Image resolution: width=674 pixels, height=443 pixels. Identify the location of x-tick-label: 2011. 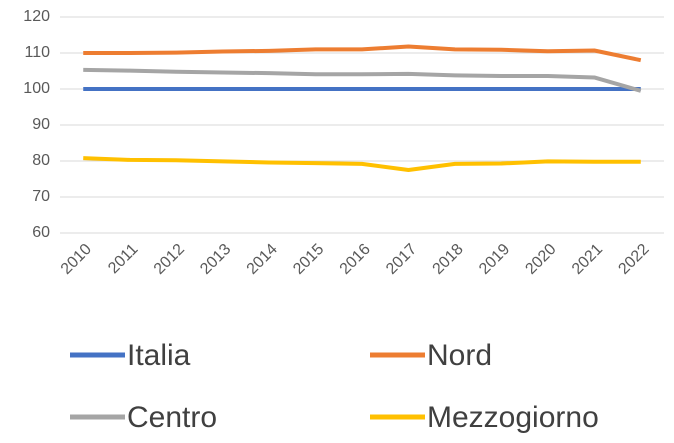
(123, 259).